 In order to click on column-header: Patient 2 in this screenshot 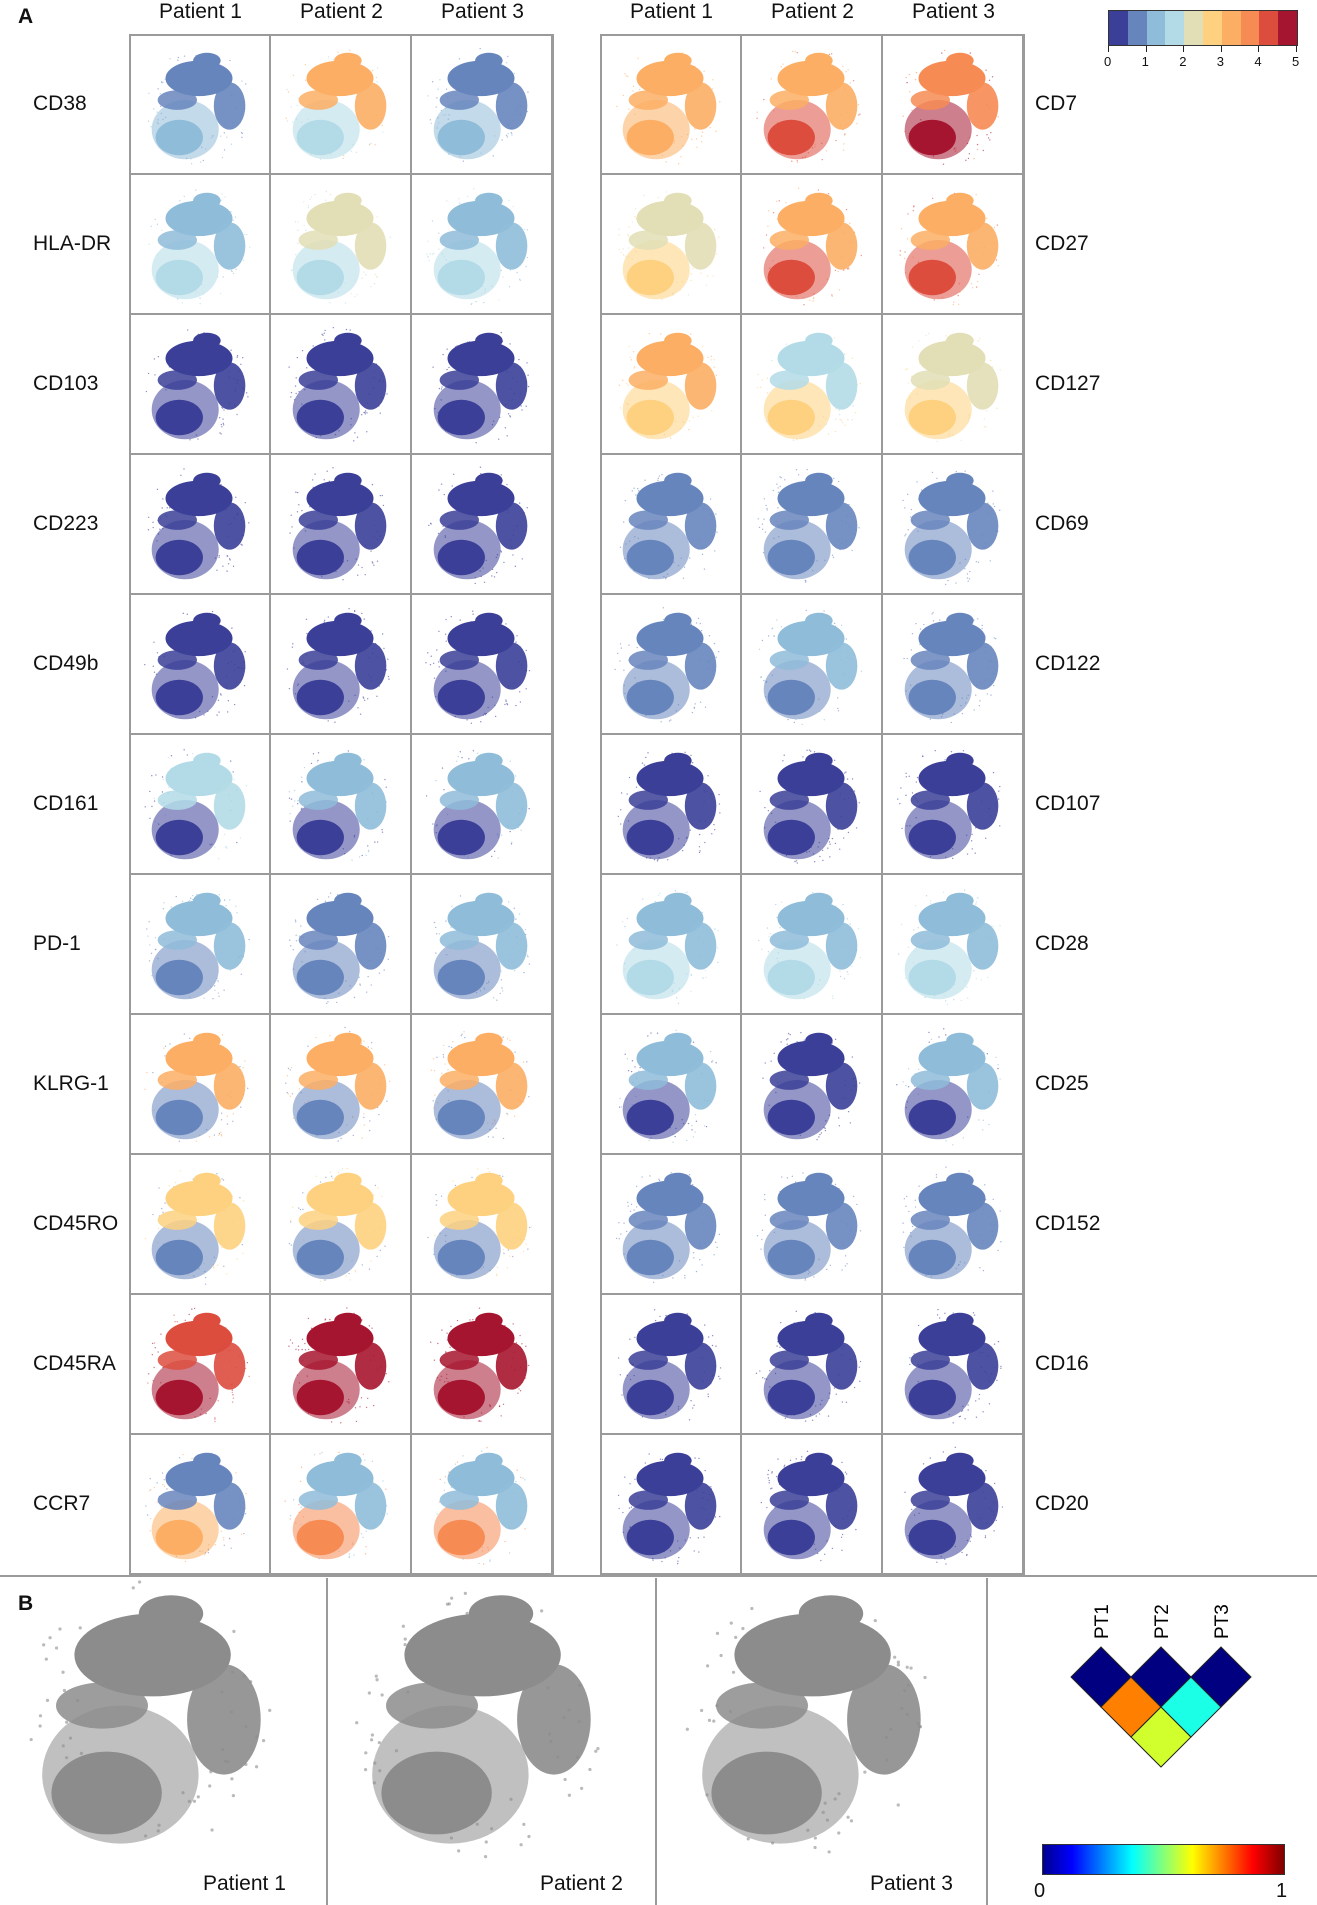, I will do `click(812, 11)`.